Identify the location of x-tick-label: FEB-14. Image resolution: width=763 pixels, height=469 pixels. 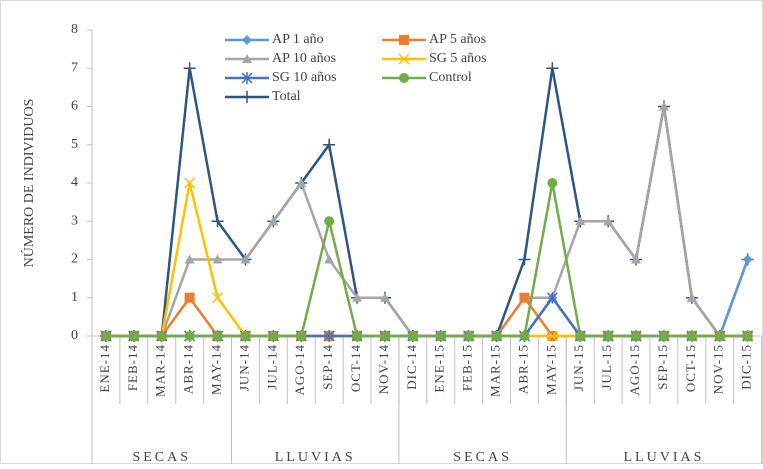
(132, 367).